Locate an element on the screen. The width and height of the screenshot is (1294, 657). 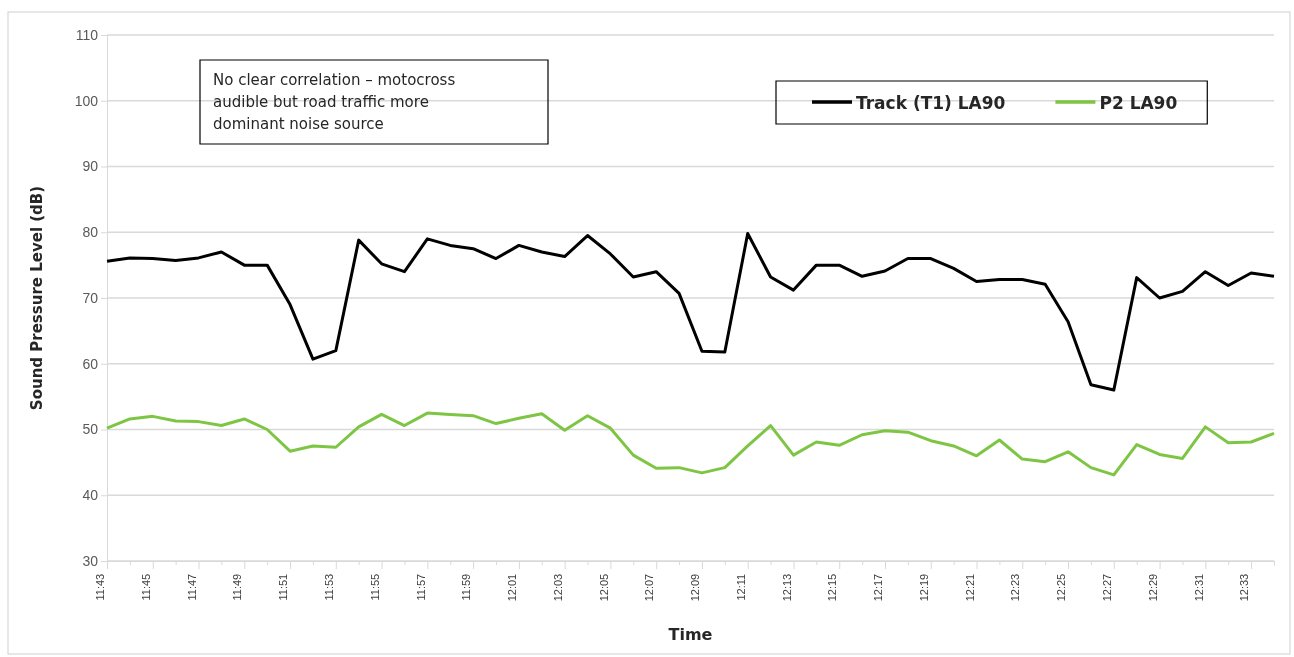
x-tick-label: 12:09 is located at coordinates (695, 587).